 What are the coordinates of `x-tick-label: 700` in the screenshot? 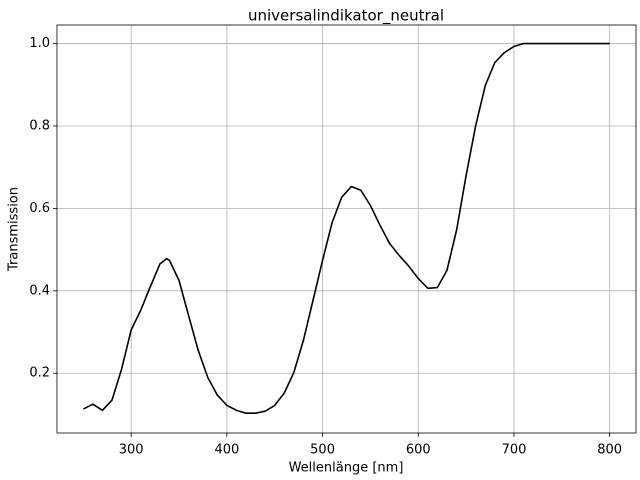 It's located at (514, 450).